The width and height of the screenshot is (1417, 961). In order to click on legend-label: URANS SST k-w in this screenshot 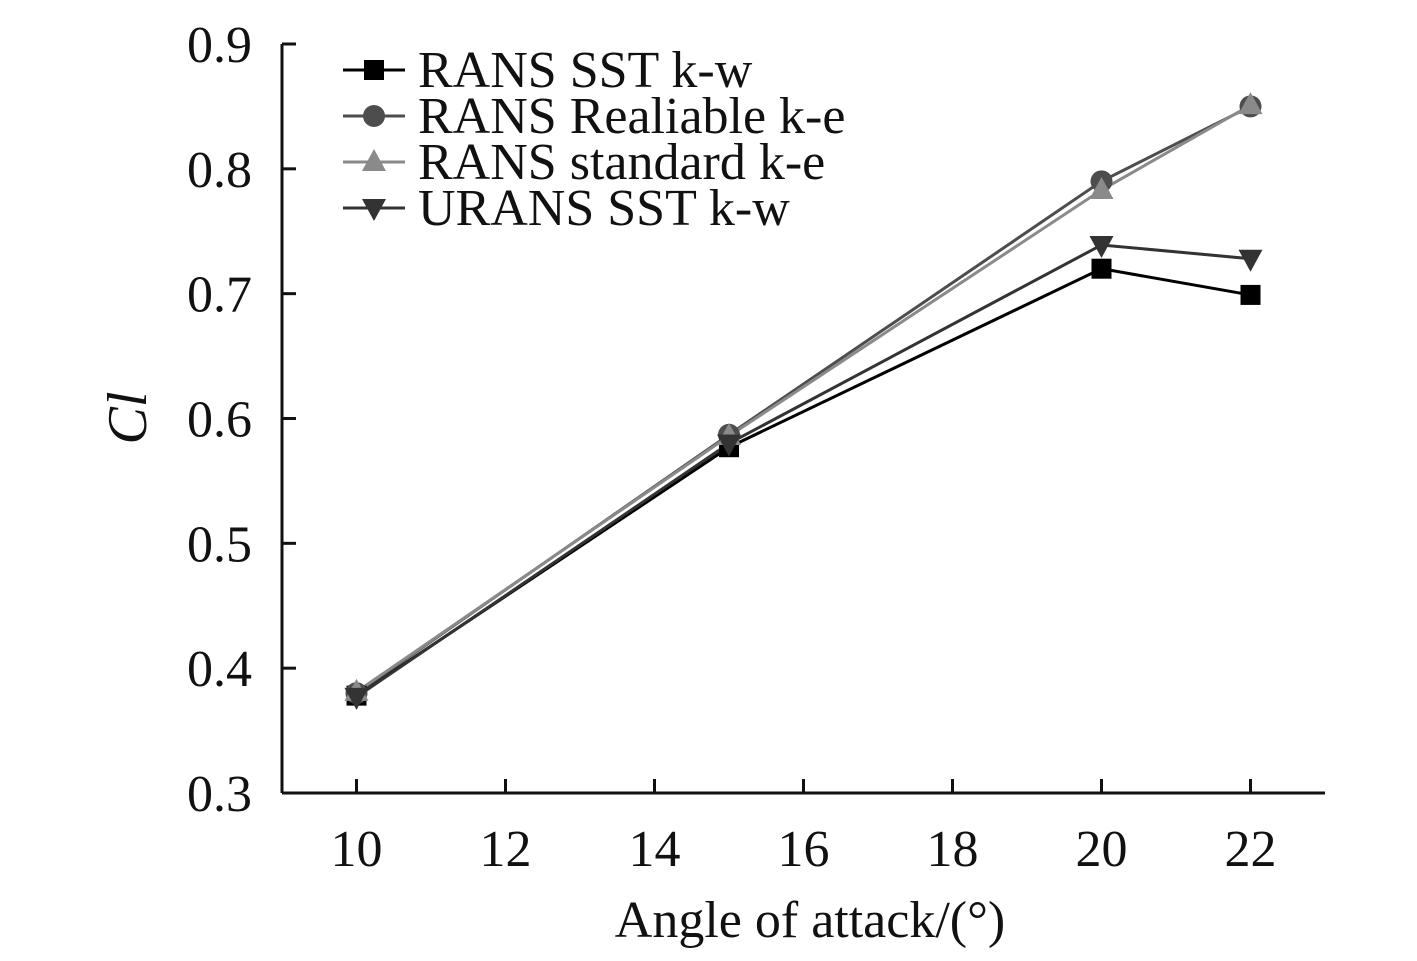, I will do `click(604, 208)`.